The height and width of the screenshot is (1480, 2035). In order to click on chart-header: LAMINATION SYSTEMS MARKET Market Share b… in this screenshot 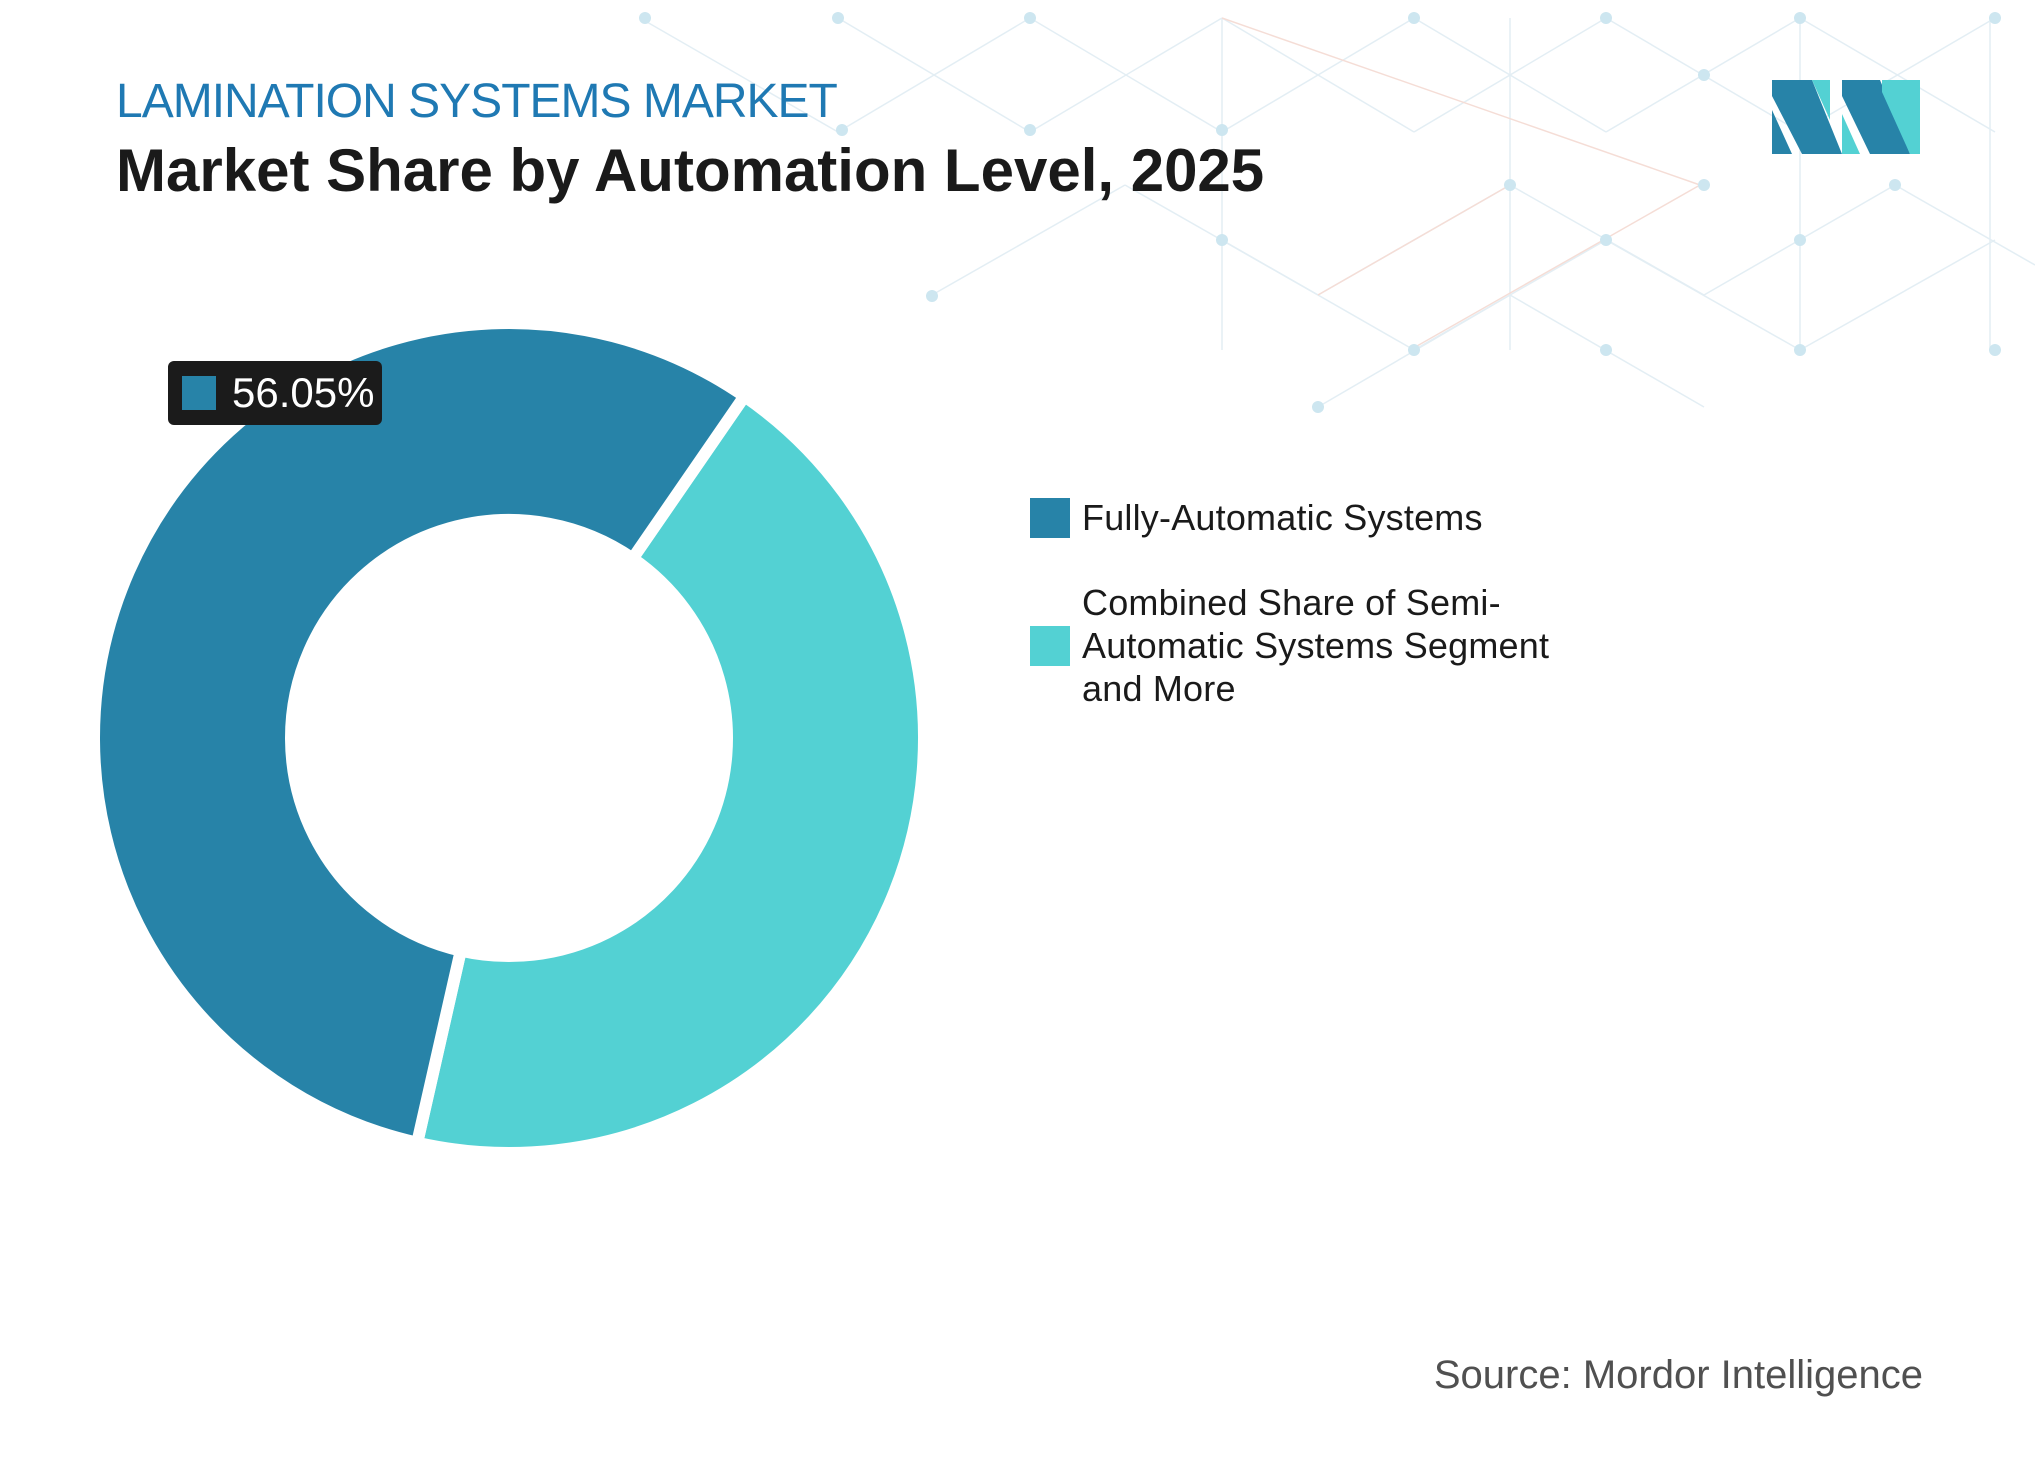, I will do `click(690, 141)`.